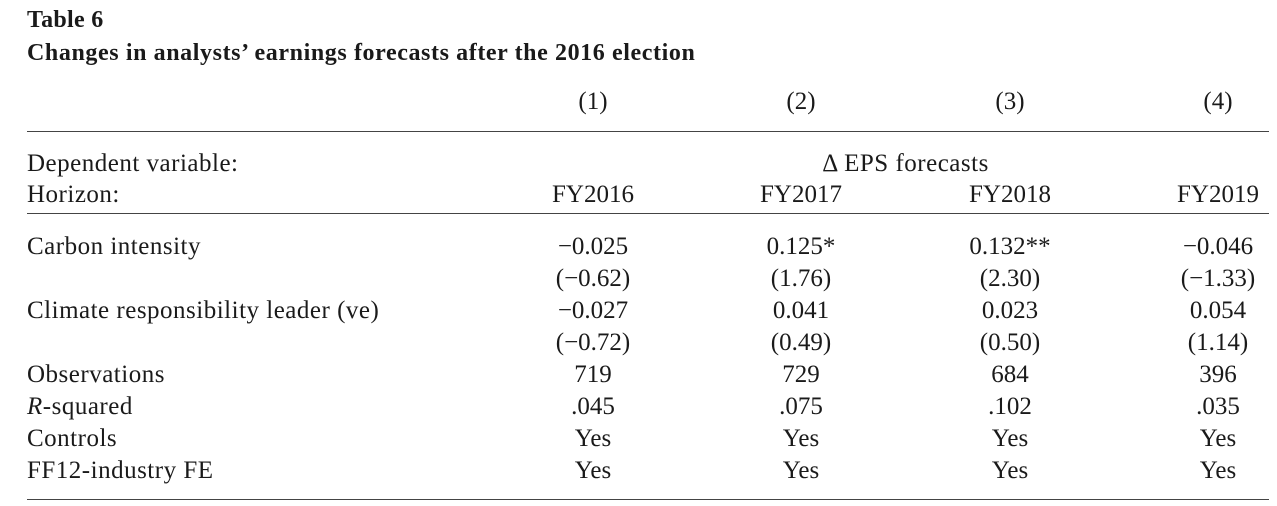 The width and height of the screenshot is (1277, 506). I want to click on coefficient-cell: 0.023, so click(1010, 310).